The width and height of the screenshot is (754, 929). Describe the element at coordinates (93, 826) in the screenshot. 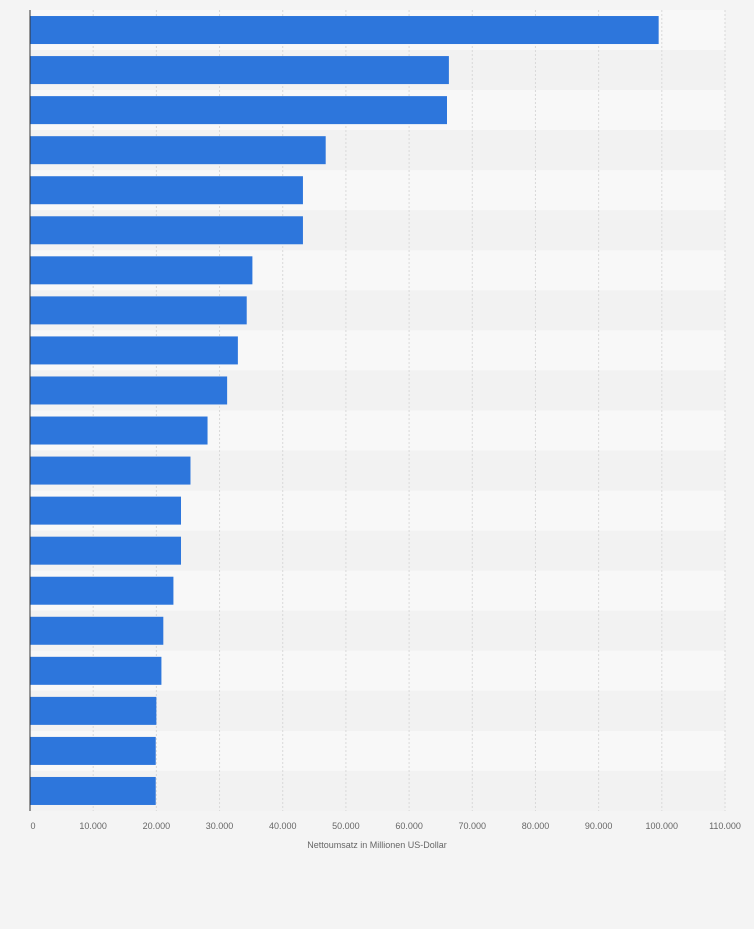

I see `x-tick-label: 10.000` at that location.